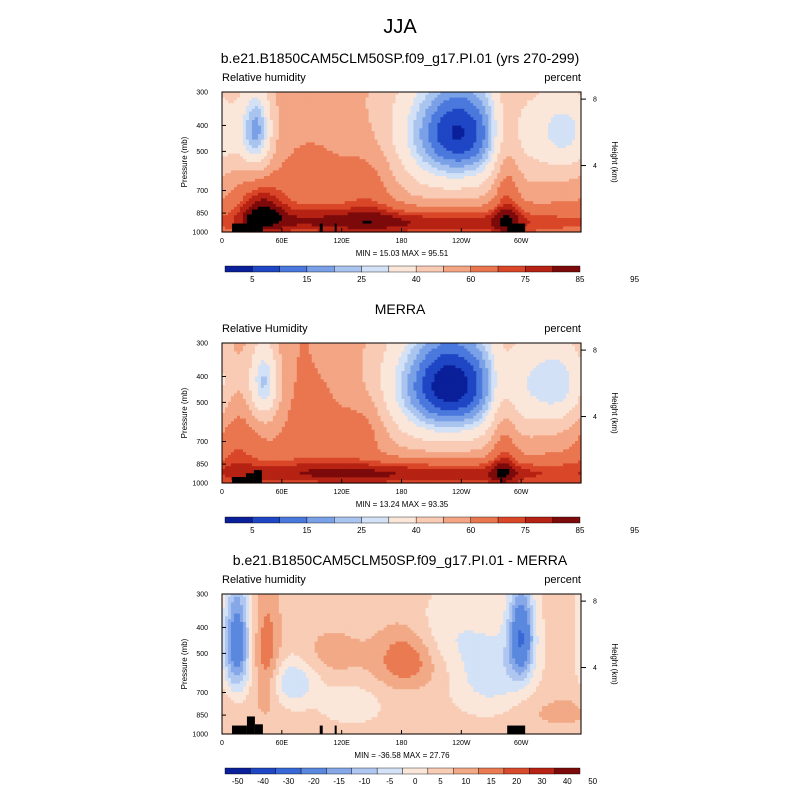 Image resolution: width=800 pixels, height=800 pixels. I want to click on heatmap-cells, so click(402, 162).